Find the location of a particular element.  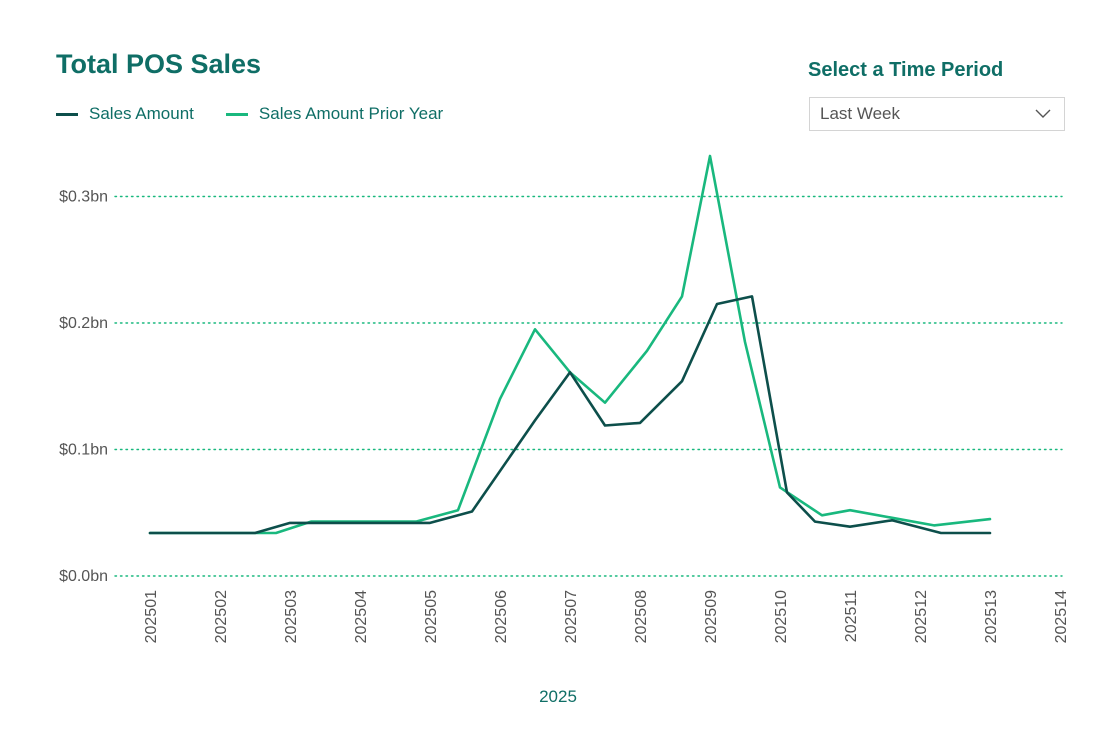

chevron-down-icon is located at coordinates (1043, 113).